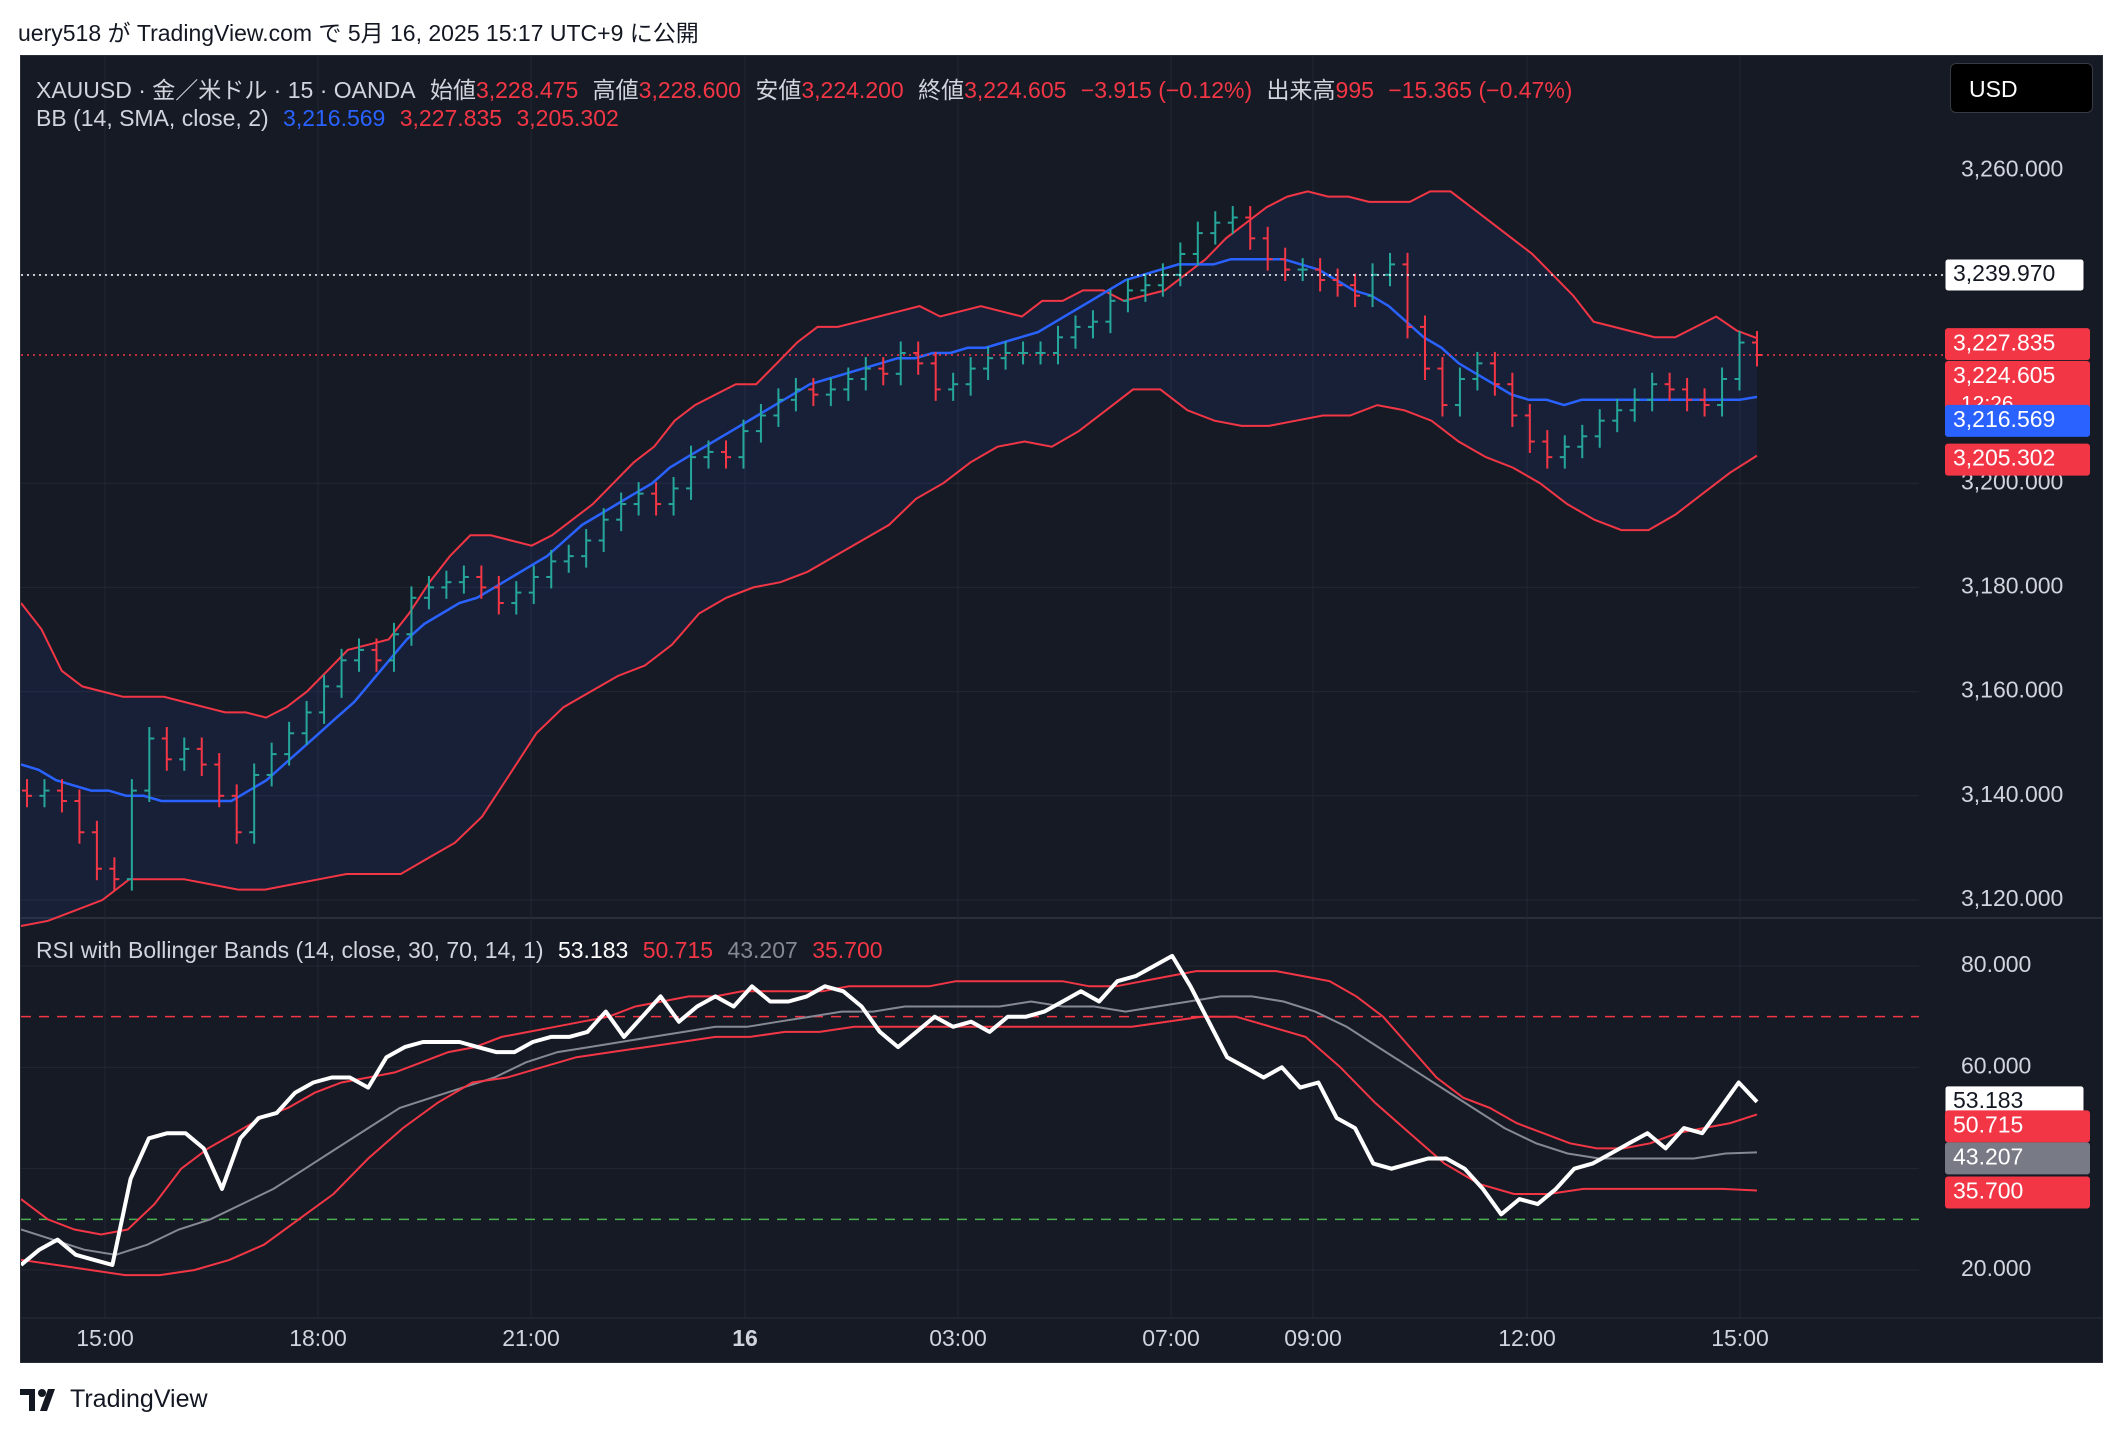  What do you see at coordinates (1480, 90) in the screenshot?
I see `volume-change-value: −15.365 (−0.47%)` at bounding box center [1480, 90].